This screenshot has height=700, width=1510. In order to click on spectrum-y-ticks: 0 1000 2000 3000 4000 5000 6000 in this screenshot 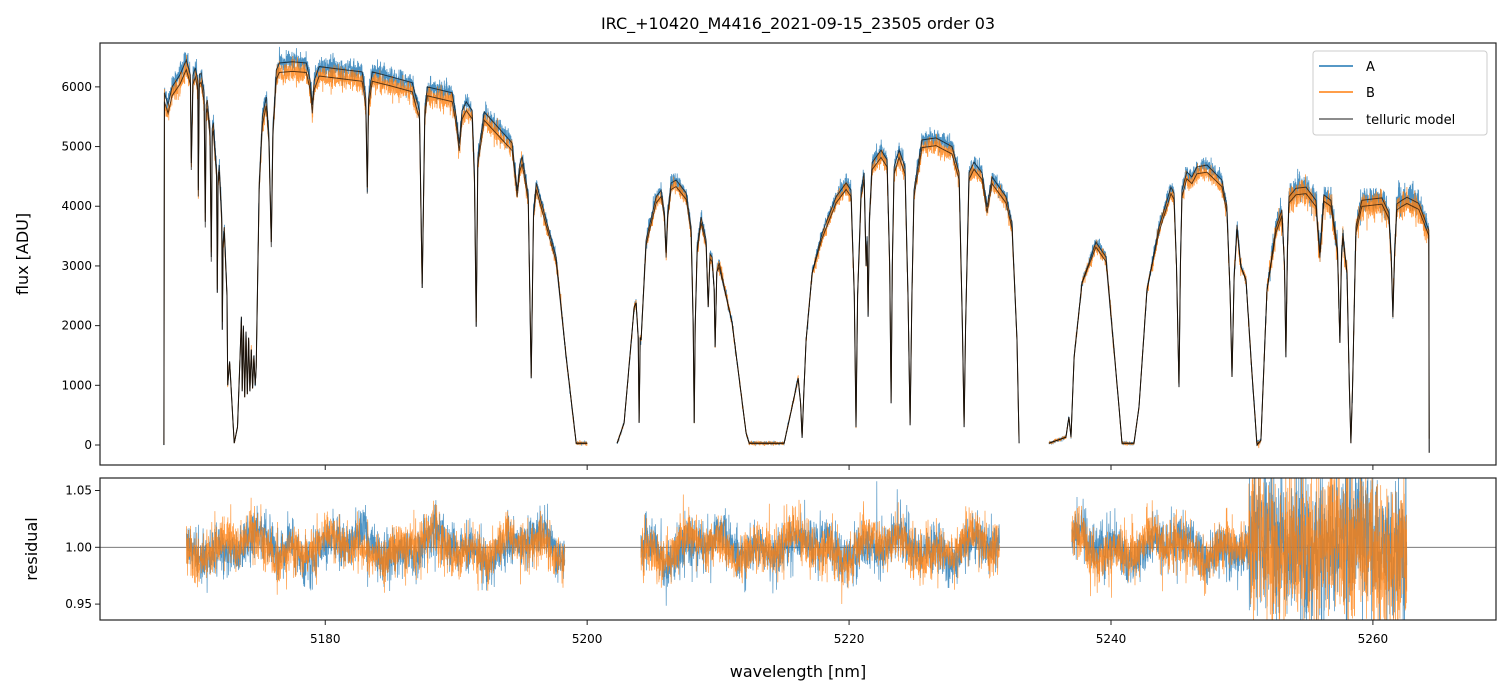, I will do `click(80, 266)`.